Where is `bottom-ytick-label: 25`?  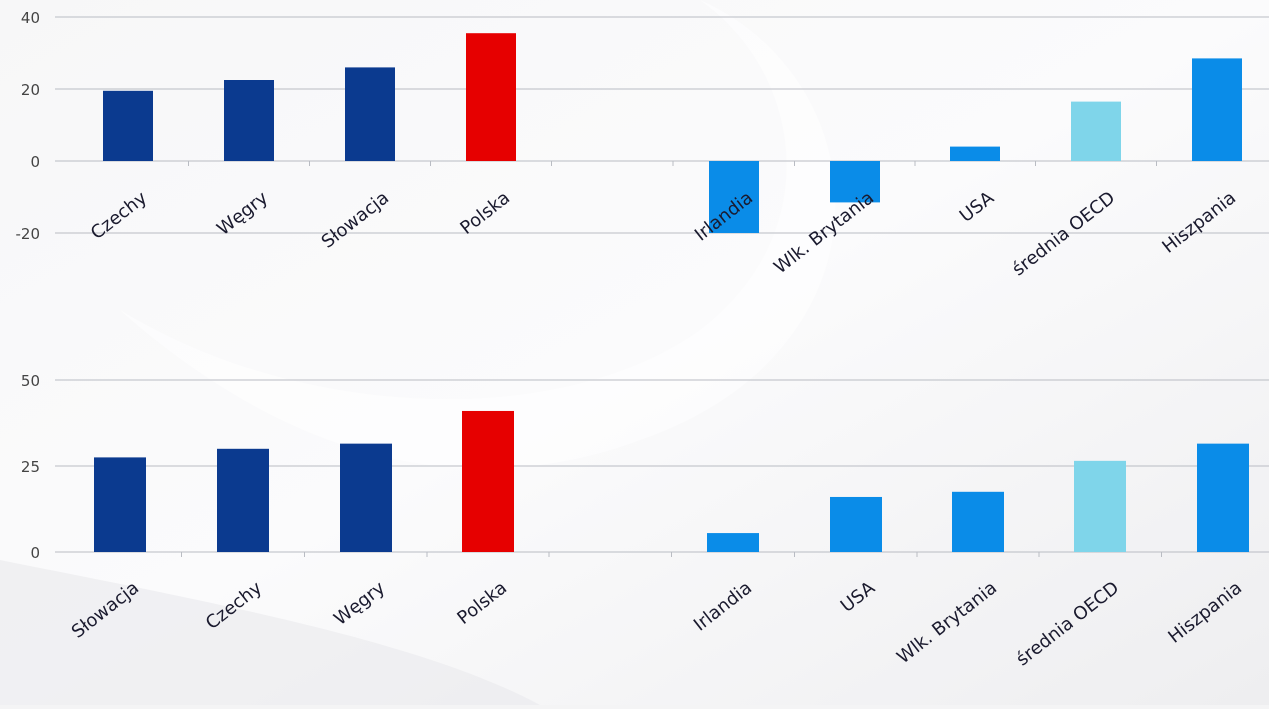
bottom-ytick-label: 25 is located at coordinates (30, 467).